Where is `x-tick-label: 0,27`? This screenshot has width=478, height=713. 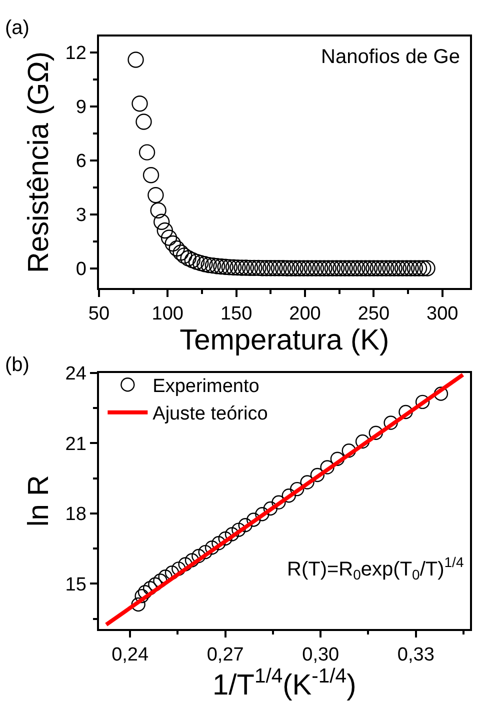
x-tick-label: 0,27 is located at coordinates (225, 655).